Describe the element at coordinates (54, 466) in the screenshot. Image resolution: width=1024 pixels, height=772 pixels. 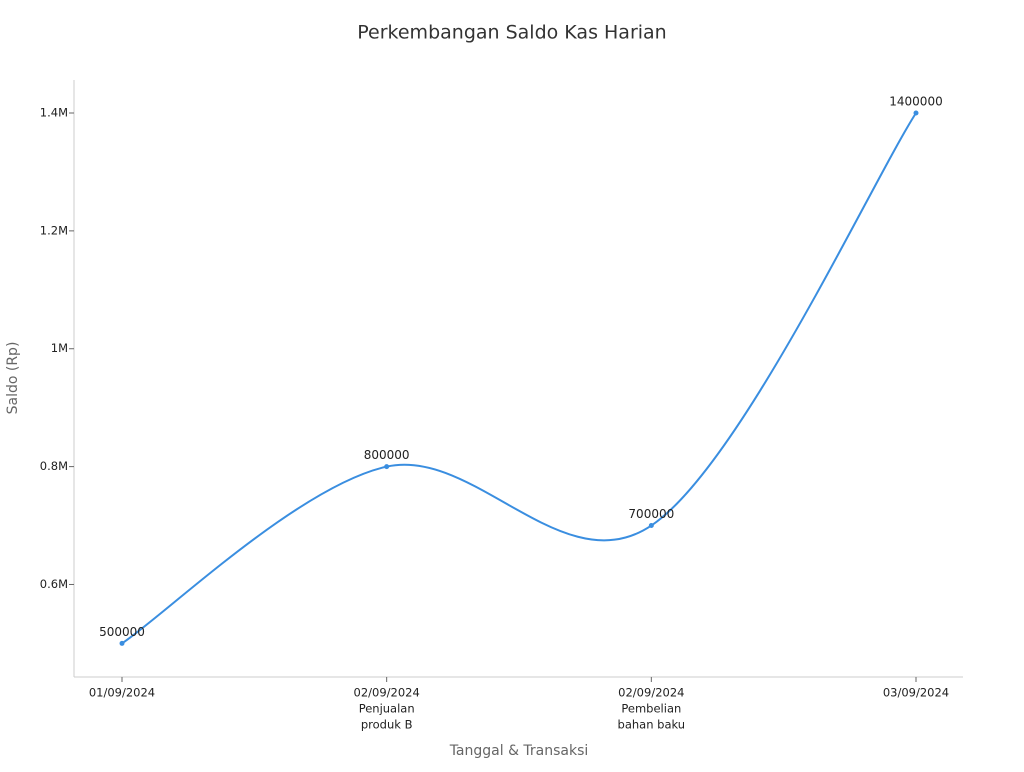
I see `y-tick-label: 0.8M` at that location.